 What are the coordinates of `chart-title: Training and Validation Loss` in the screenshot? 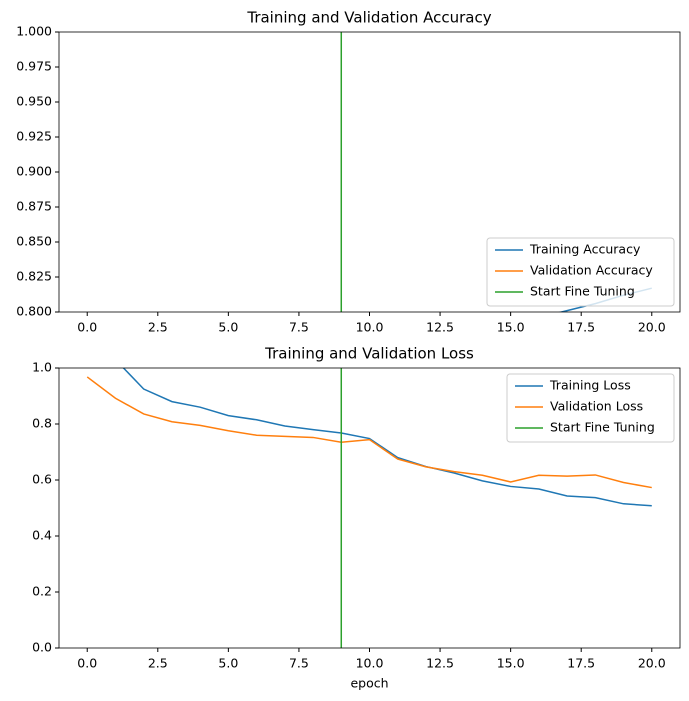 It's located at (369, 354).